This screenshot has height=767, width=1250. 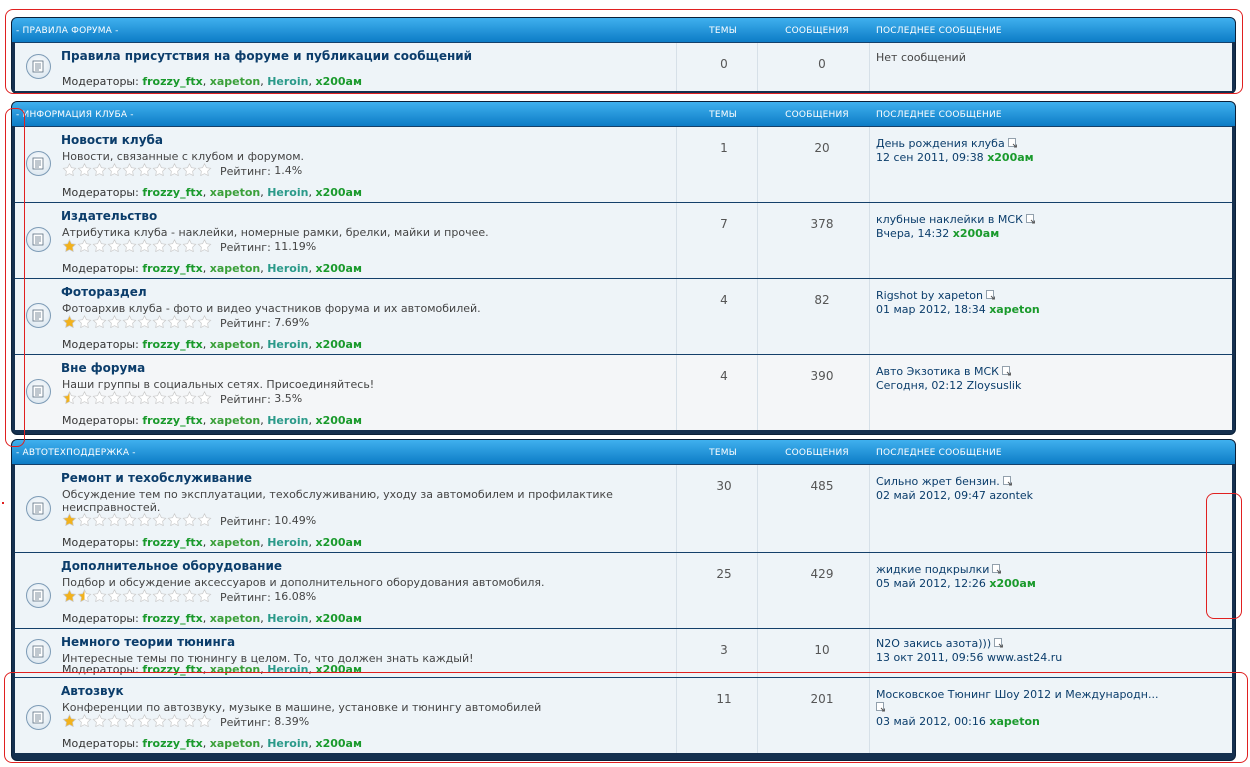 What do you see at coordinates (103, 368) in the screenshot?
I see `forum-title-link: Вне форума` at bounding box center [103, 368].